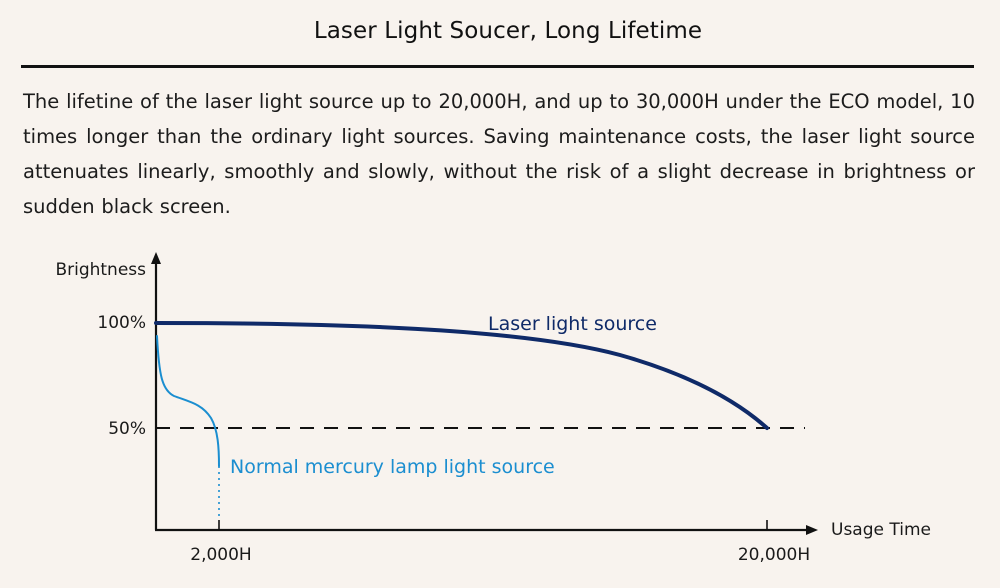 This screenshot has height=588, width=1000. Describe the element at coordinates (461, 375) in the screenshot. I see `laser-series-line` at that location.